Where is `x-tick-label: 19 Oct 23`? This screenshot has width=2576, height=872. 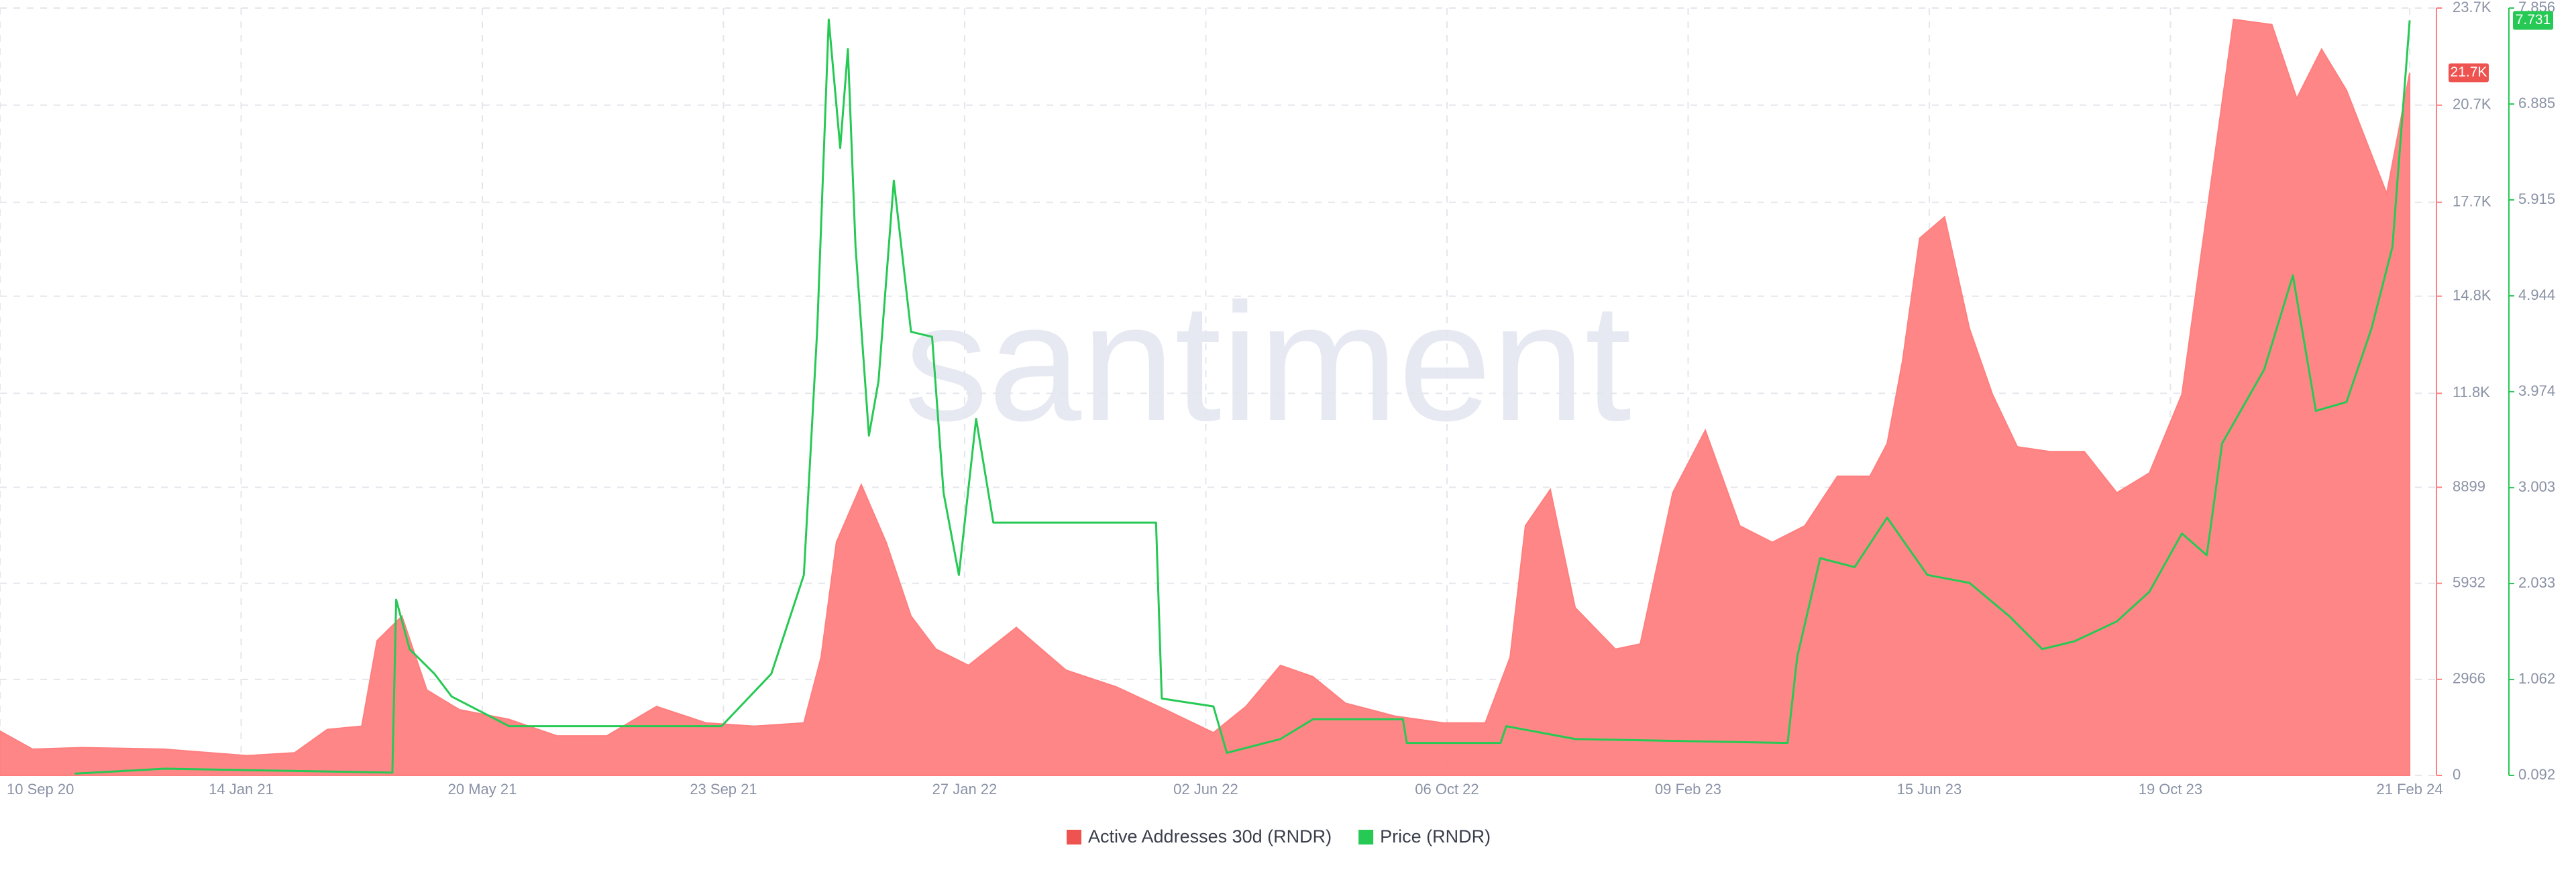 x-tick-label: 19 Oct 23 is located at coordinates (2170, 790).